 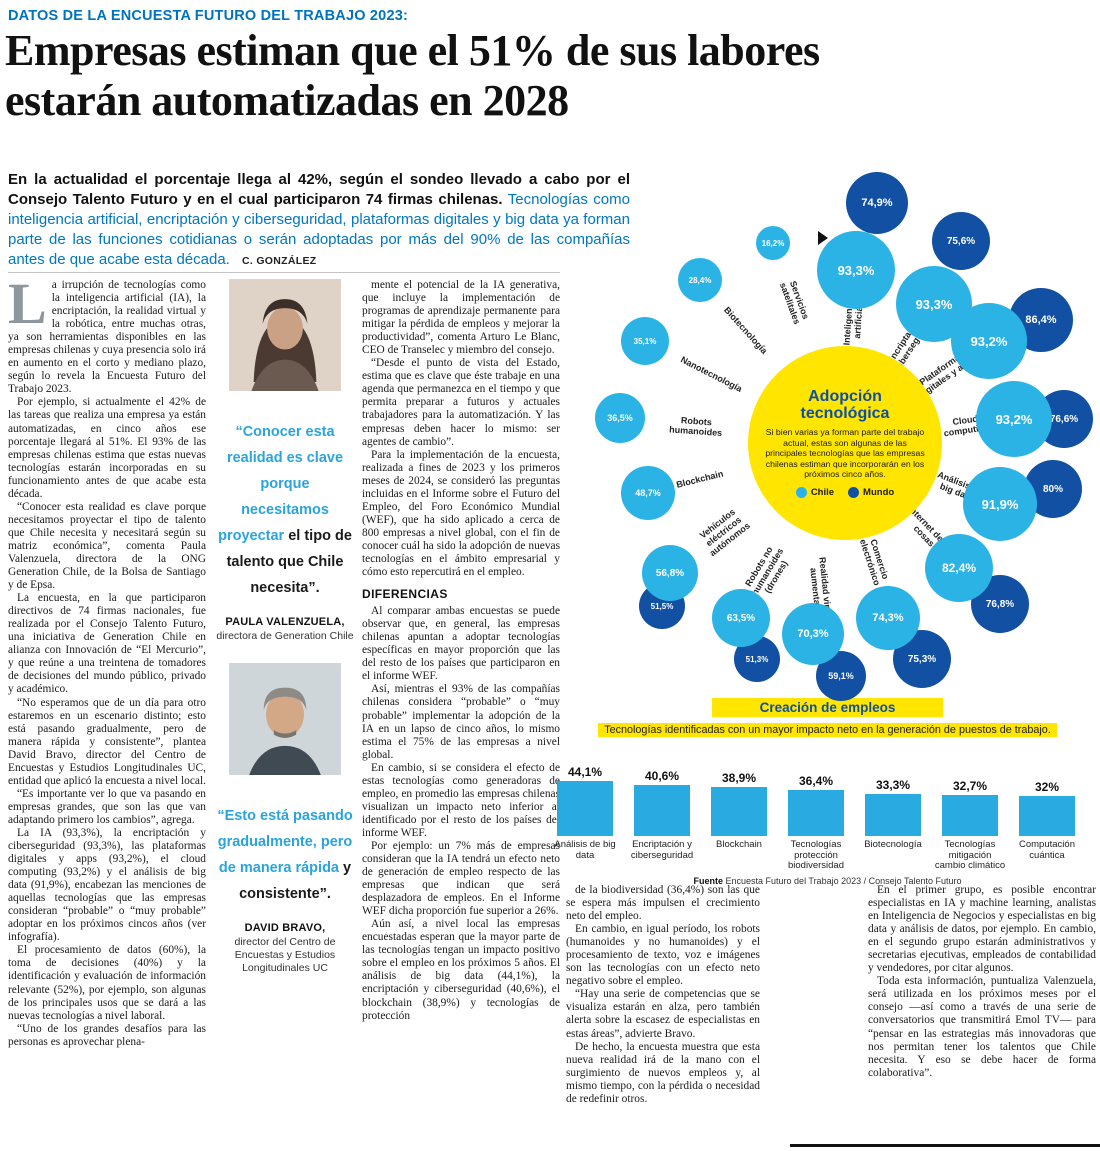 What do you see at coordinates (773, 243) in the screenshot?
I see `bubble-chile-servicios-satelitales: 16,2%` at bounding box center [773, 243].